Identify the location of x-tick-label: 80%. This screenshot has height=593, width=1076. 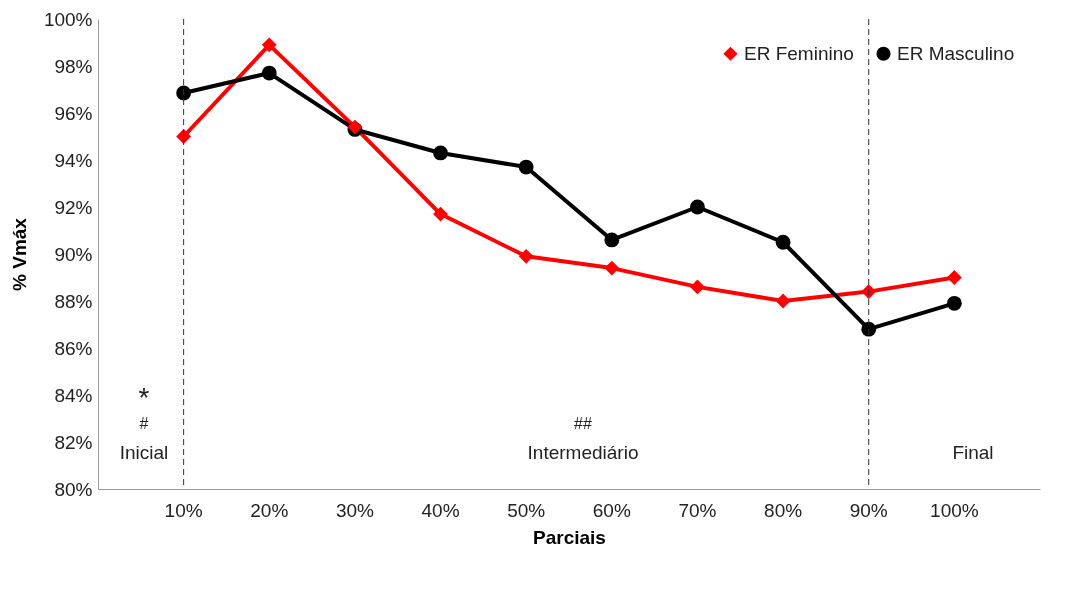
(783, 510).